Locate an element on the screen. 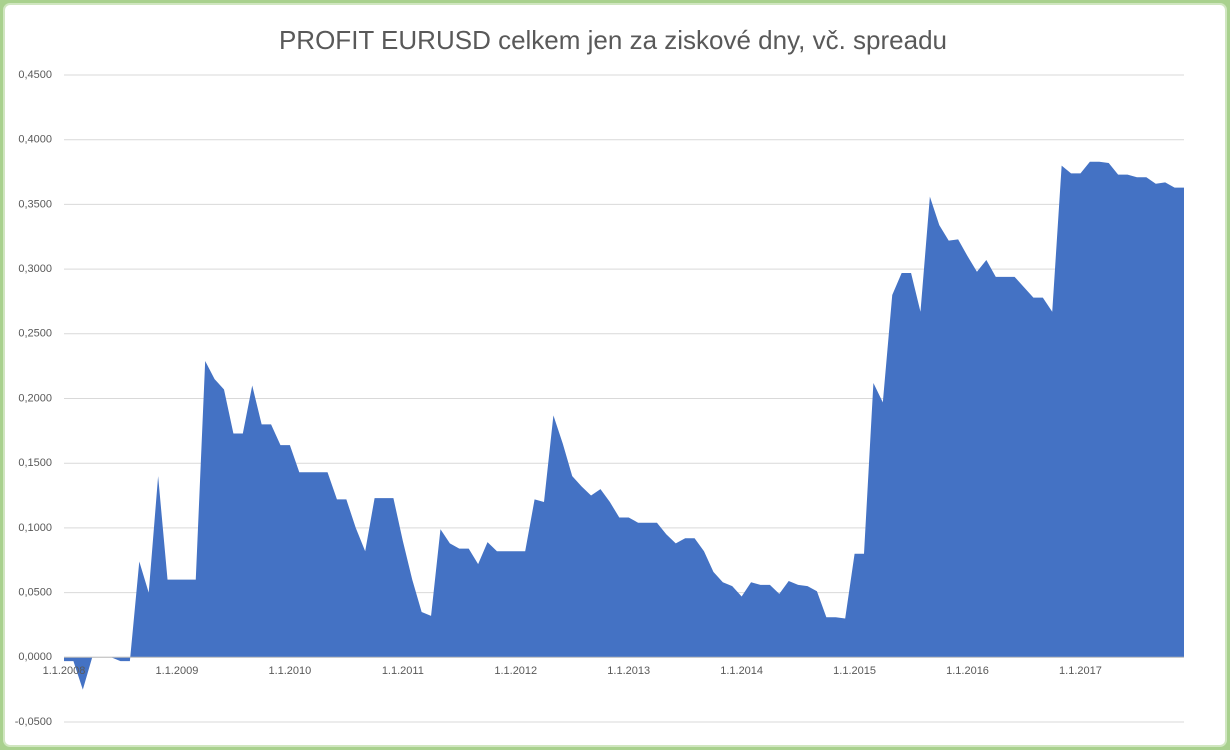 The width and height of the screenshot is (1230, 750). x-tick-label: 1.1.2015 is located at coordinates (854, 671).